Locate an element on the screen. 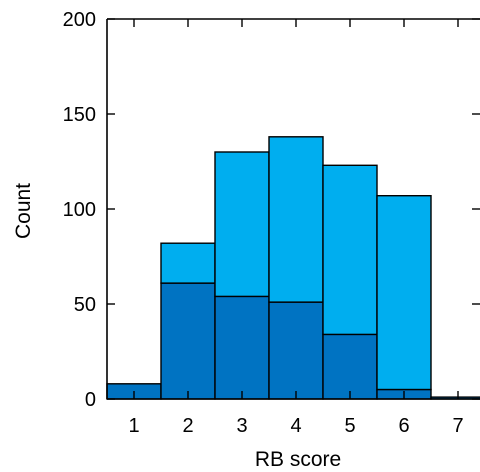  y-axis-title: Count is located at coordinates (23, 211).